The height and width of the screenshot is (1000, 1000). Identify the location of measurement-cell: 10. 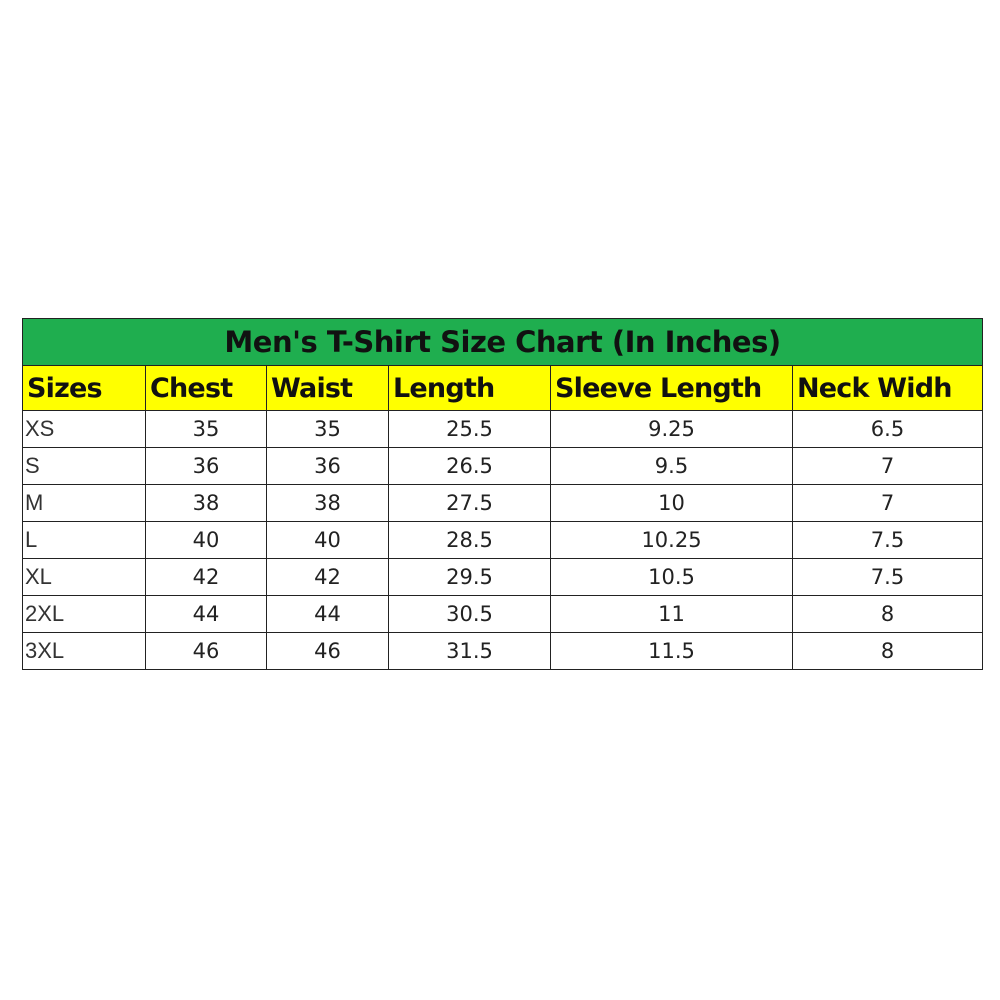
(671, 503).